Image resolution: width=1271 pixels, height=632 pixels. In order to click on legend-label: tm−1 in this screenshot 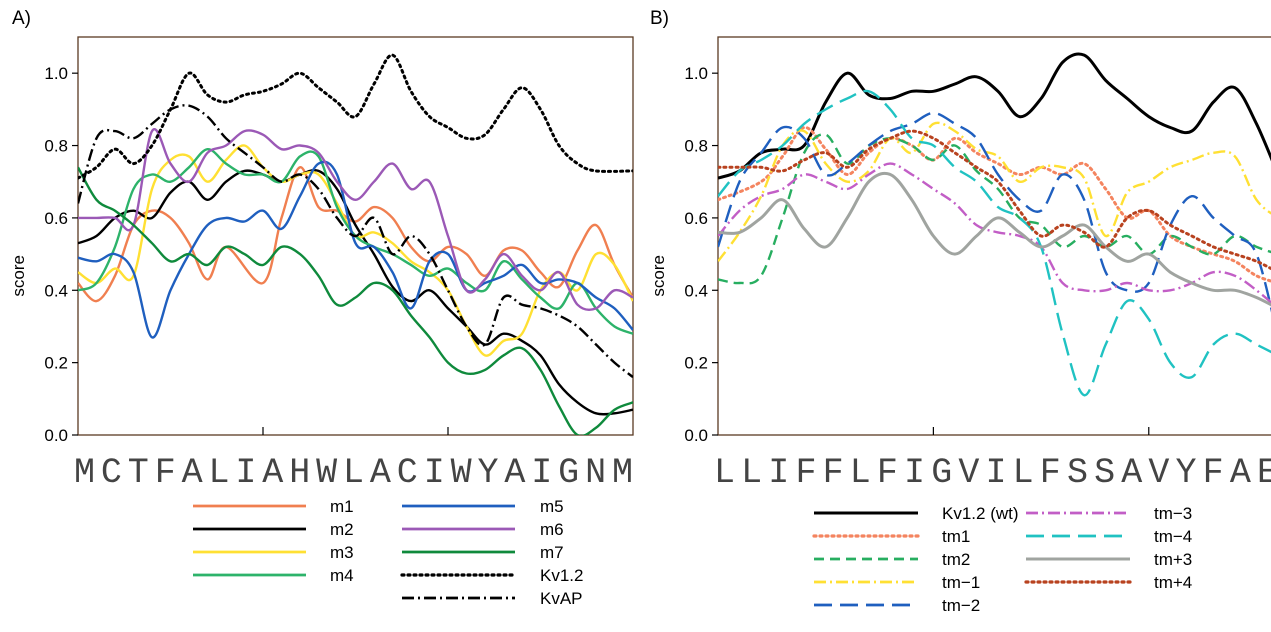, I will do `click(961, 582)`.